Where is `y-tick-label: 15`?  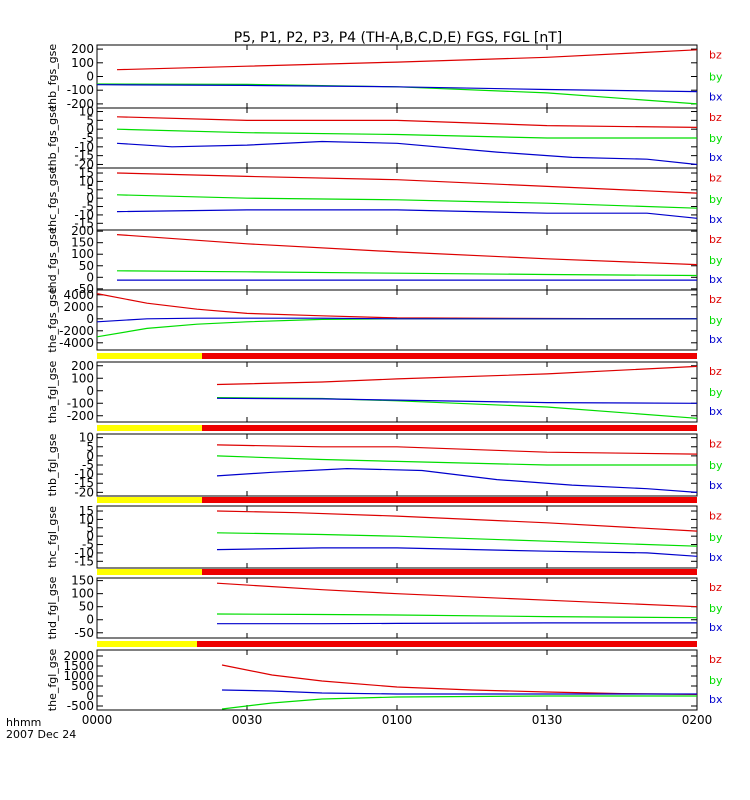 y-tick-label: 15 is located at coordinates (86, 511).